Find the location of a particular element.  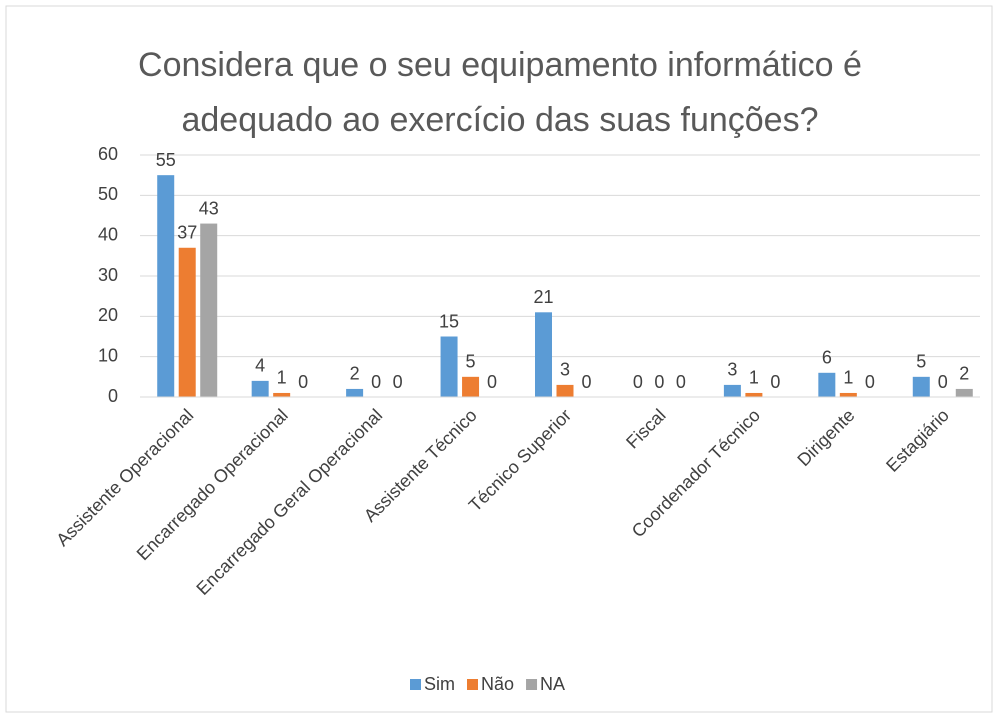

legend-label: Sim is located at coordinates (439, 684).